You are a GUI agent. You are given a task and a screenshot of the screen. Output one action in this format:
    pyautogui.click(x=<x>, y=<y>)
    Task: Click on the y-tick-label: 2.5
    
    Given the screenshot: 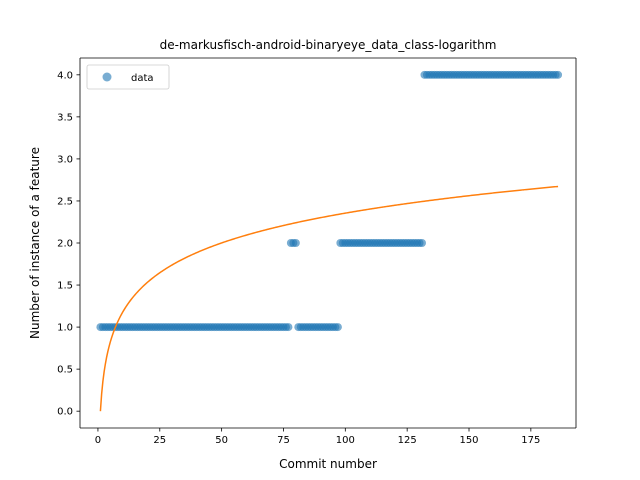 What is the action you would take?
    pyautogui.click(x=65, y=201)
    